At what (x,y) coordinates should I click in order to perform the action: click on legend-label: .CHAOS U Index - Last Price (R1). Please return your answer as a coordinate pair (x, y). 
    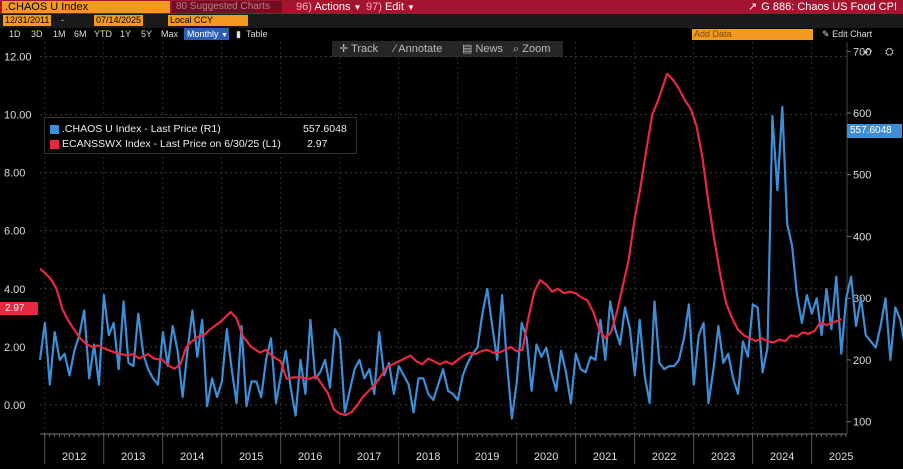
    Looking at the image, I should click on (141, 129).